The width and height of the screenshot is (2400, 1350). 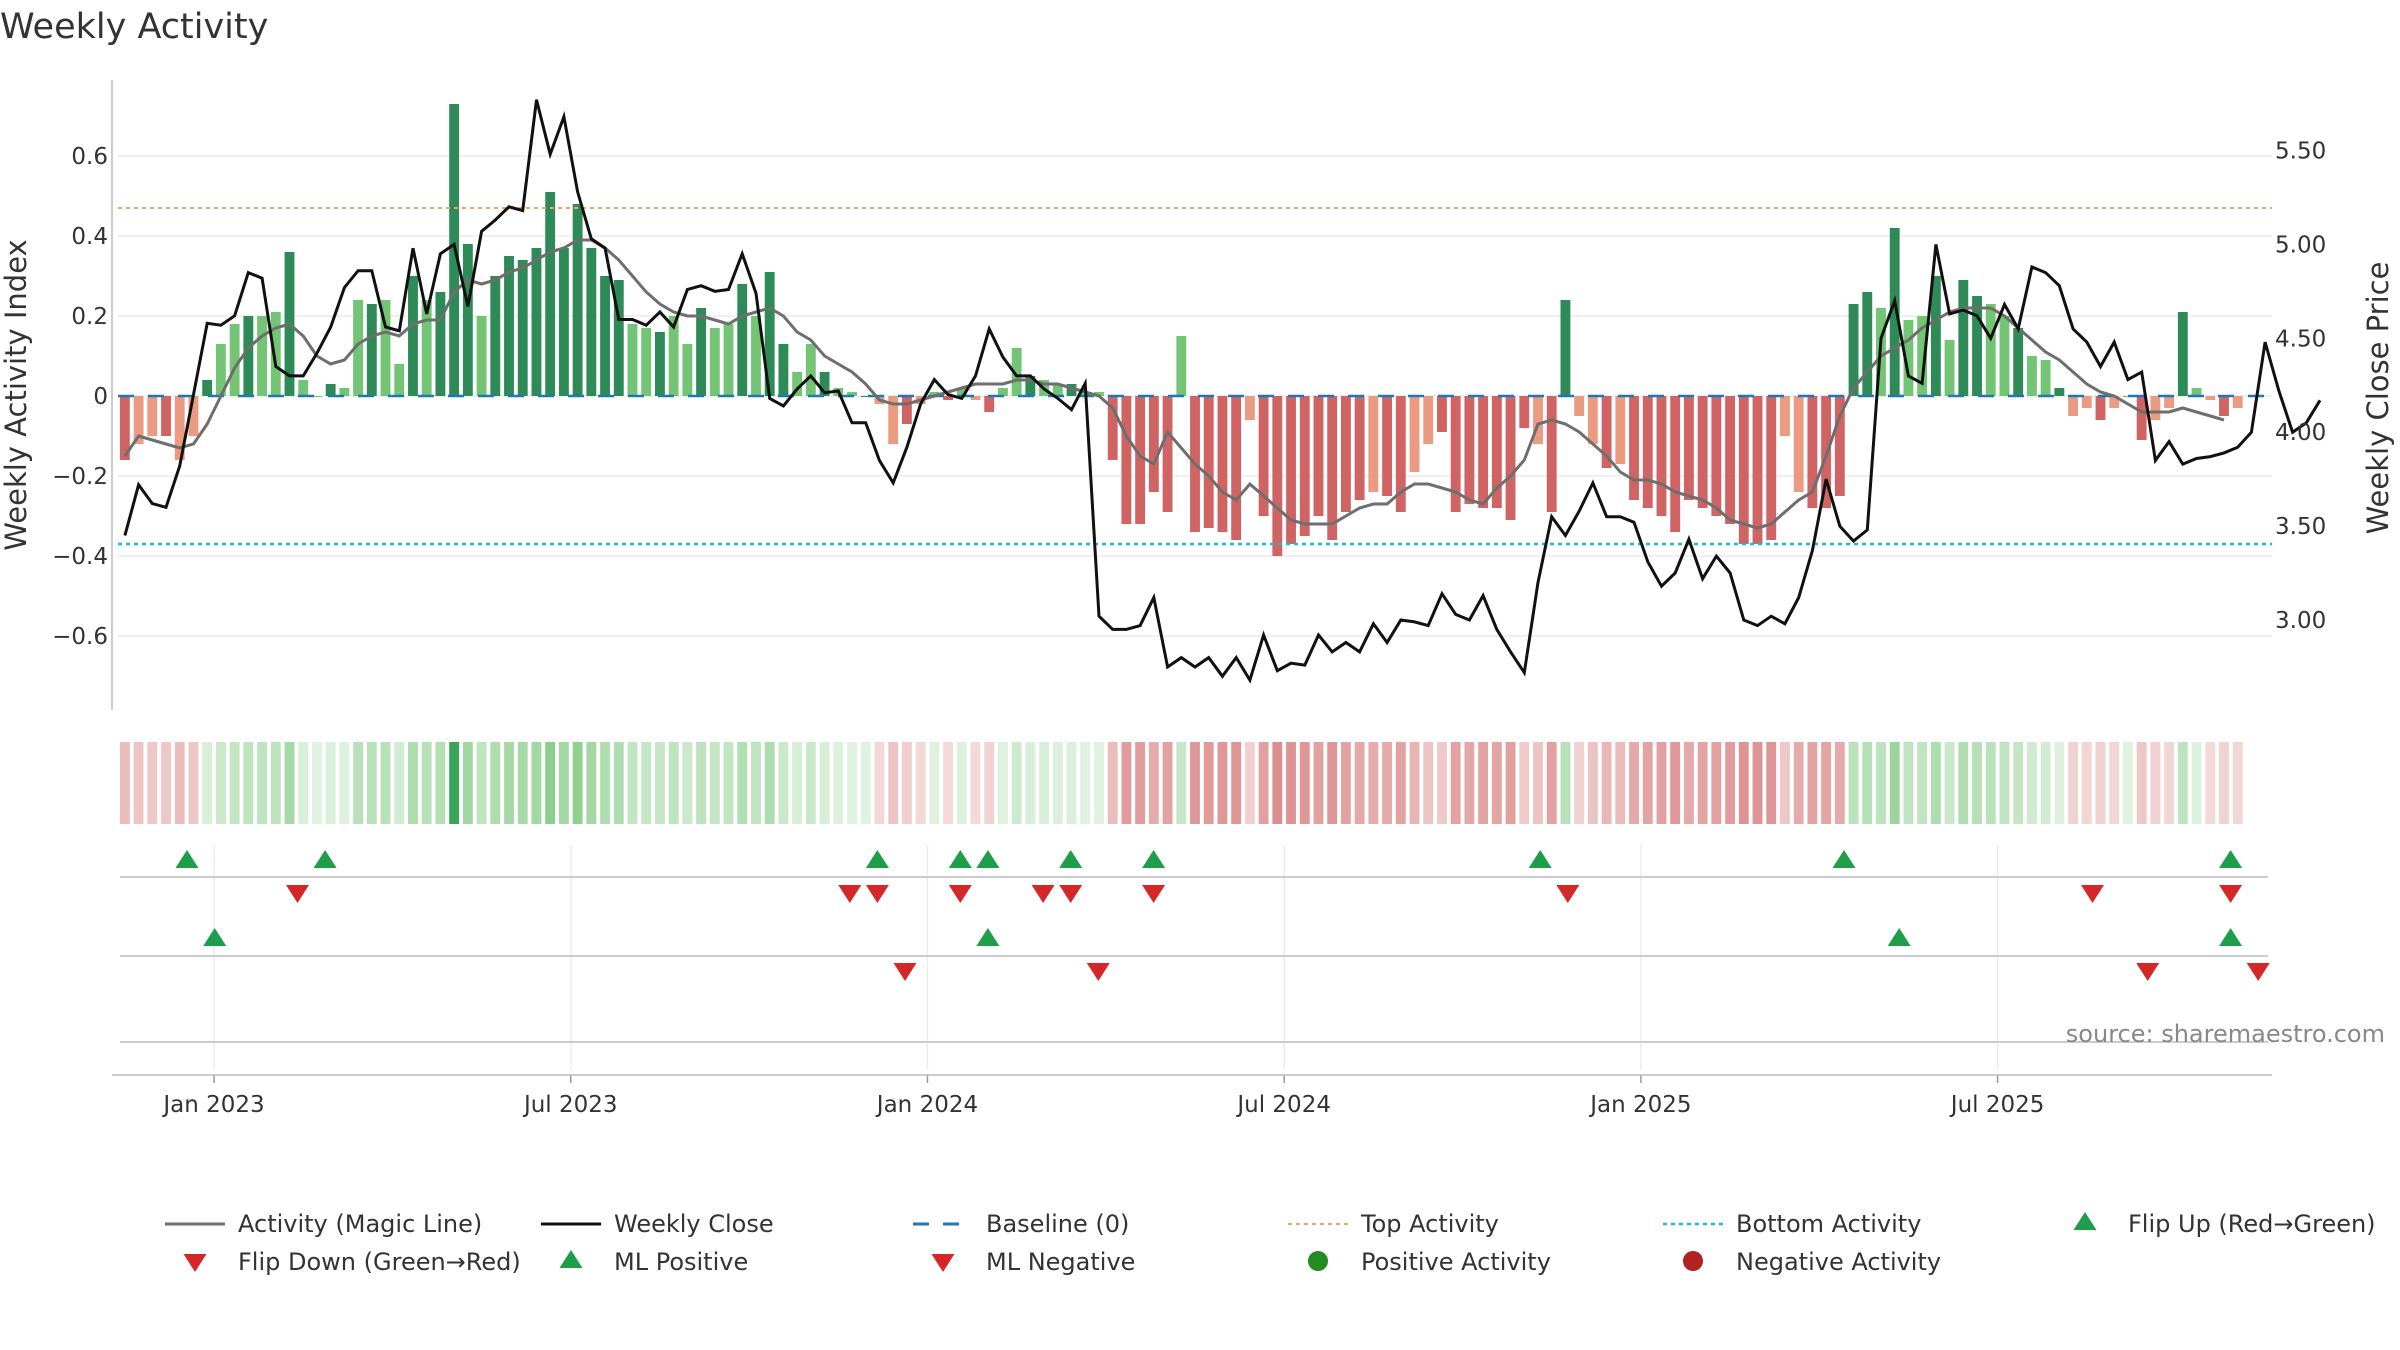 What do you see at coordinates (100, 397) in the screenshot?
I see `y-tick-label: 0` at bounding box center [100, 397].